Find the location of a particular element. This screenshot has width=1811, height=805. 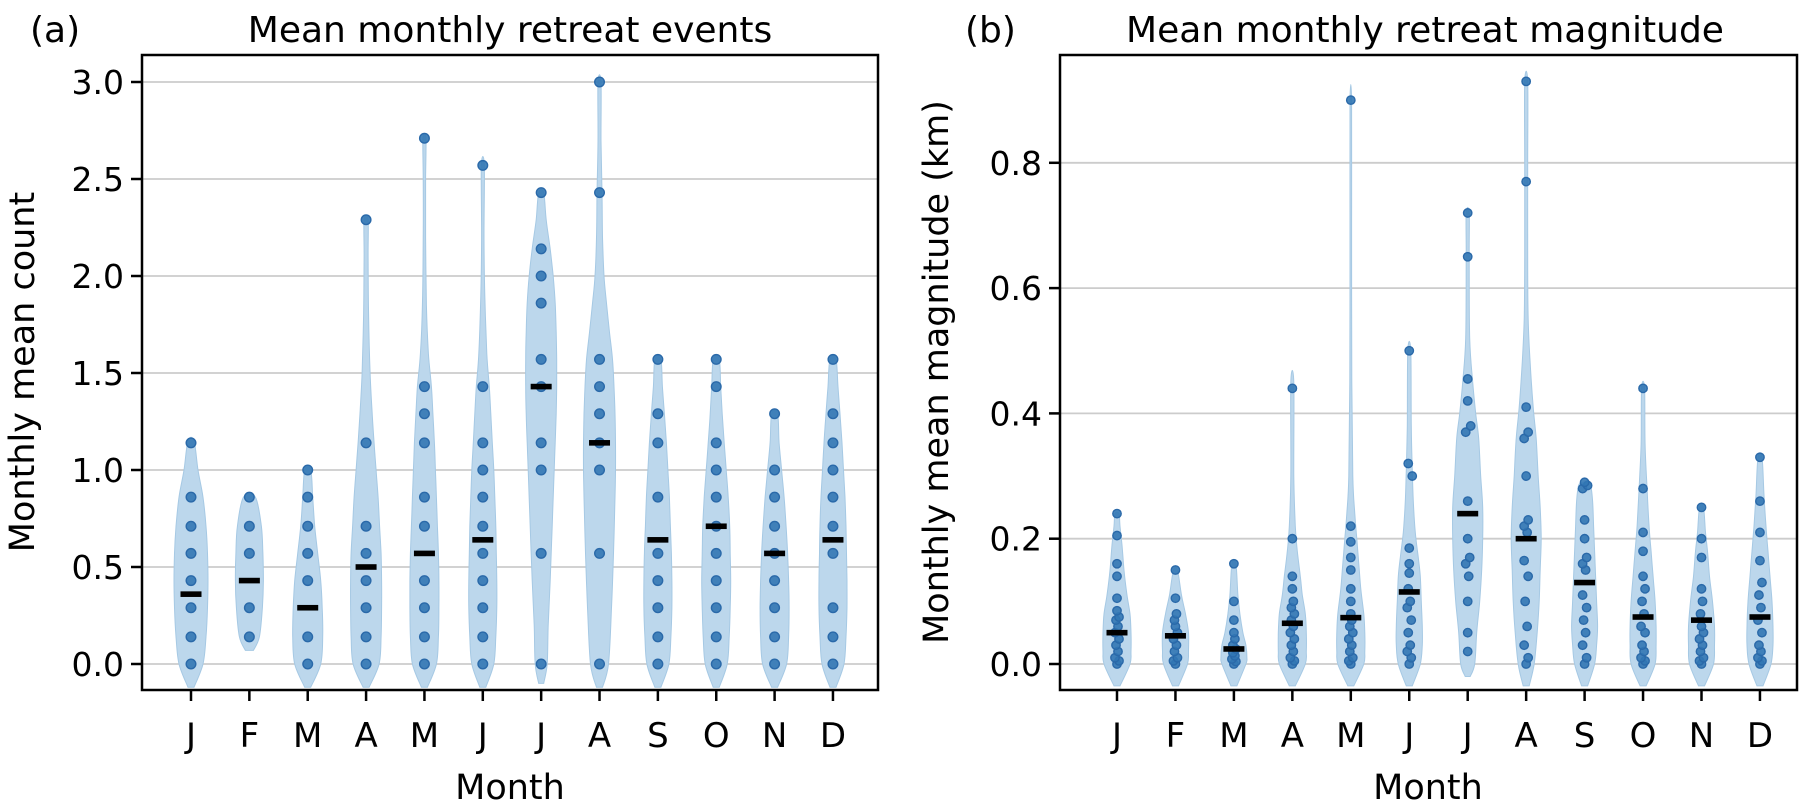

panel-a-tag: (a) is located at coordinates (55, 30).